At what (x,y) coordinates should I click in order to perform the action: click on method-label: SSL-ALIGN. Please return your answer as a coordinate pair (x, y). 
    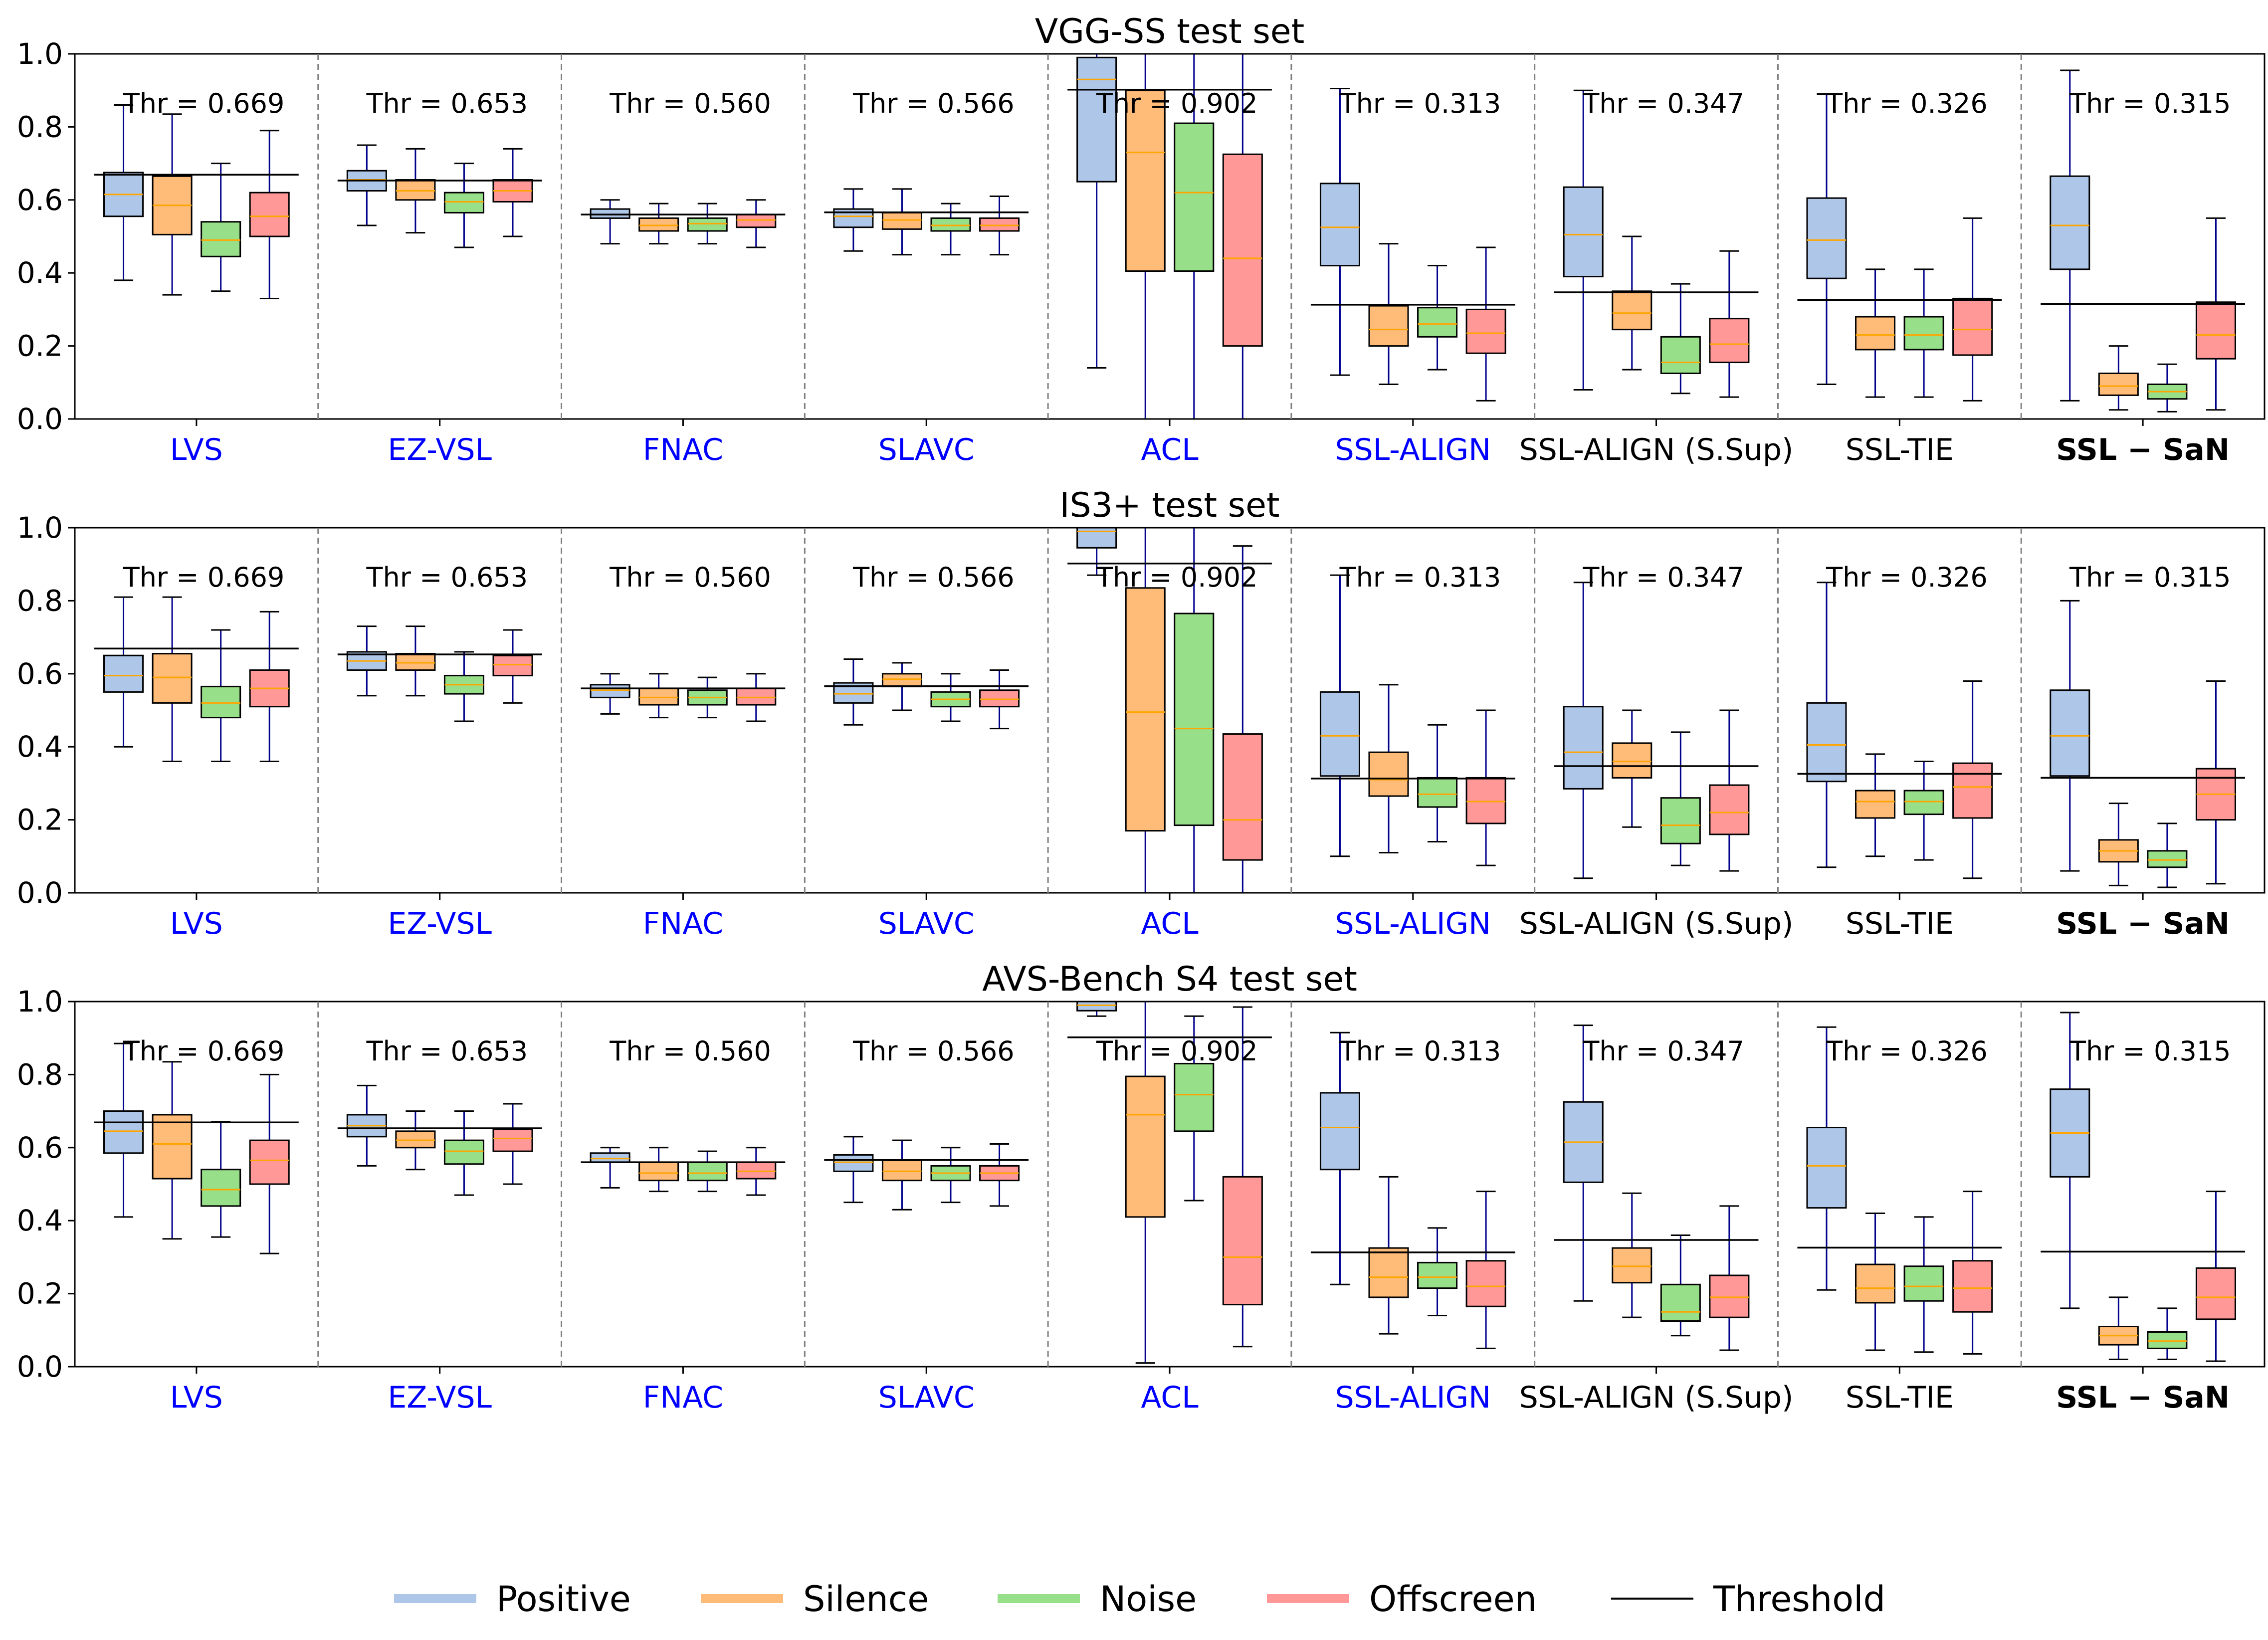
    Looking at the image, I should click on (1413, 923).